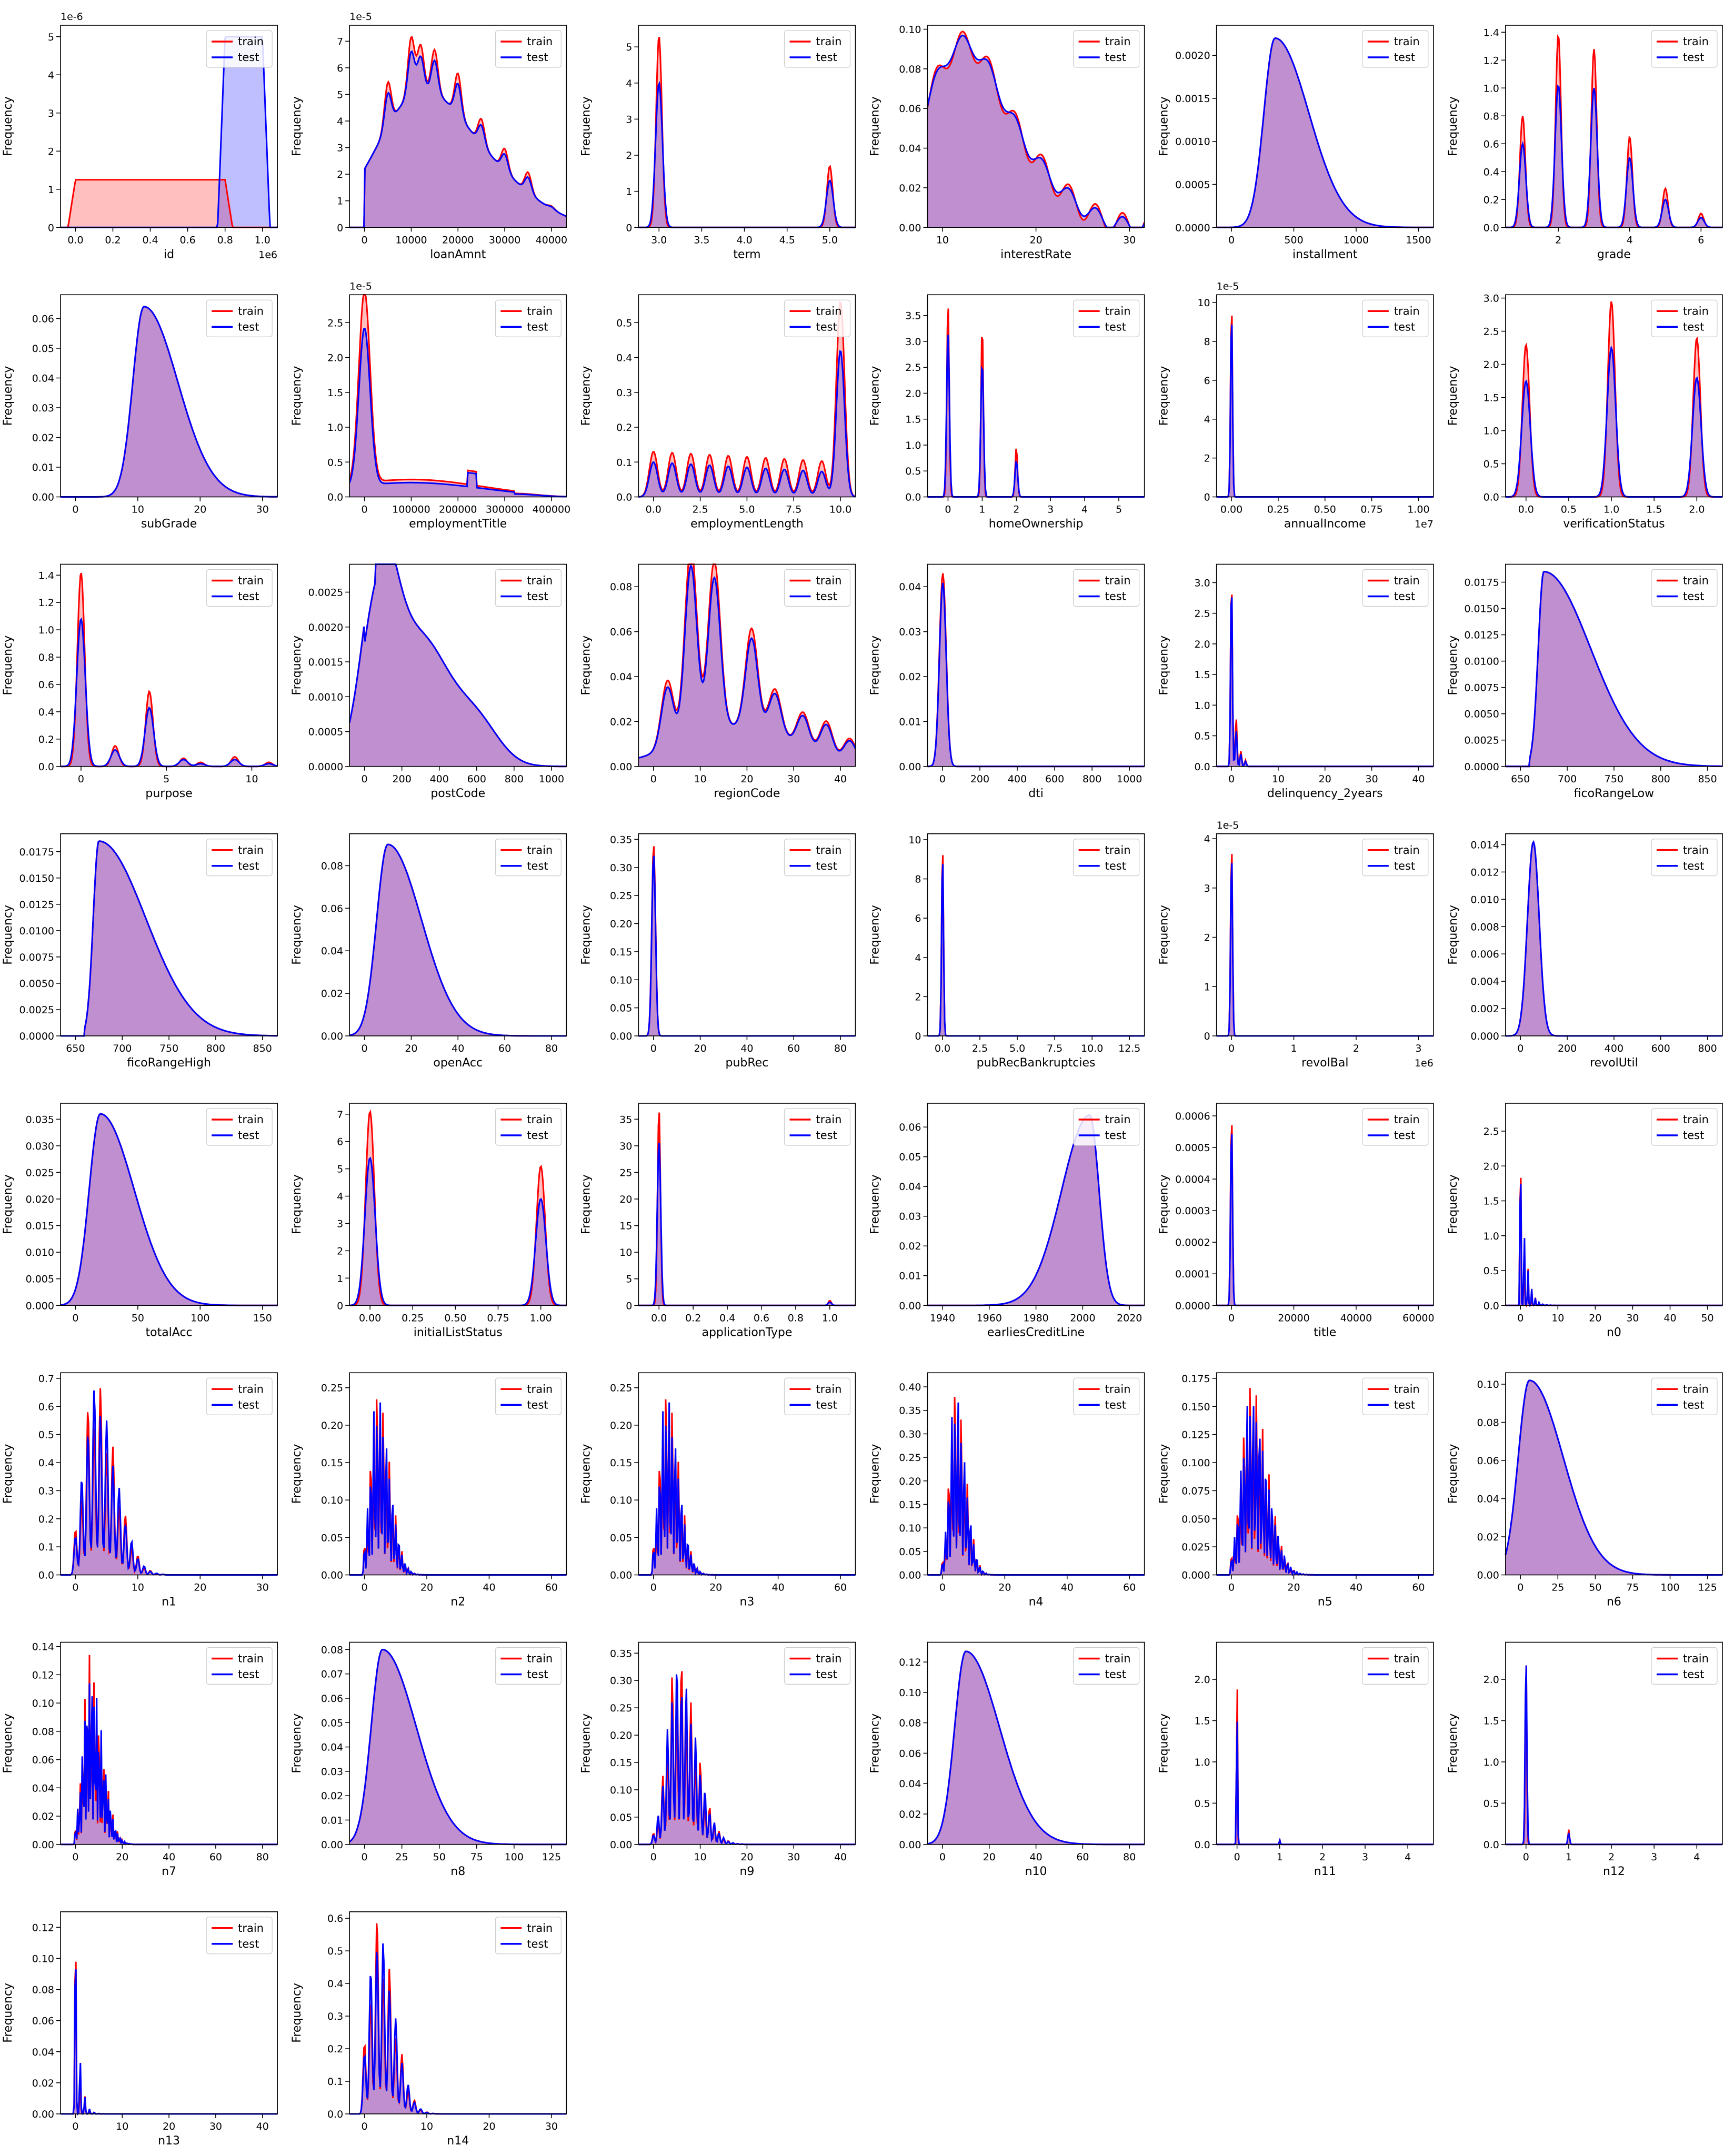  I want to click on x-tick-label: 400, so click(1614, 1048).